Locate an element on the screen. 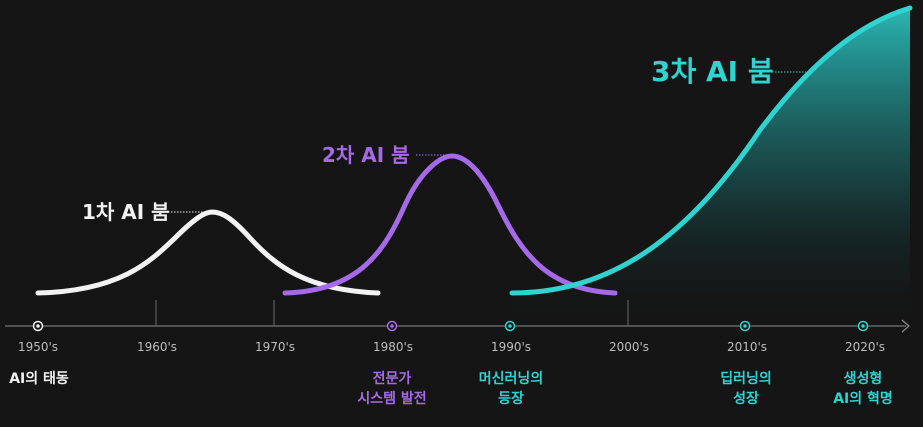  milestone-expert-systems: 전문가 시스템 발전 is located at coordinates (391, 389).